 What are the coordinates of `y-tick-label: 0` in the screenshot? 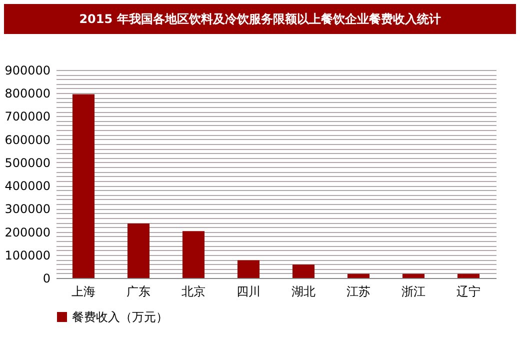 It's located at (46, 279).